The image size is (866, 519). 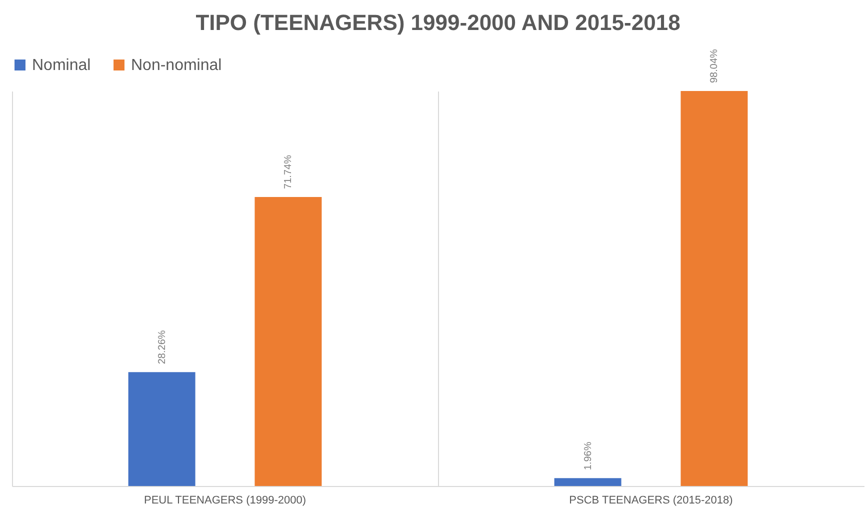 What do you see at coordinates (714, 65) in the screenshot?
I see `data-label: 98.04%` at bounding box center [714, 65].